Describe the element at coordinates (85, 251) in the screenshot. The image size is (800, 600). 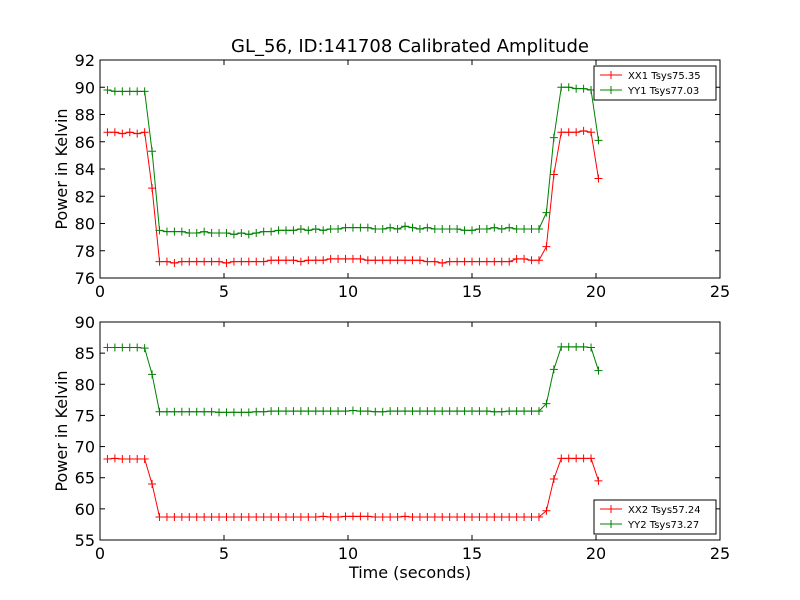
I see `y-tick-label: 78` at that location.